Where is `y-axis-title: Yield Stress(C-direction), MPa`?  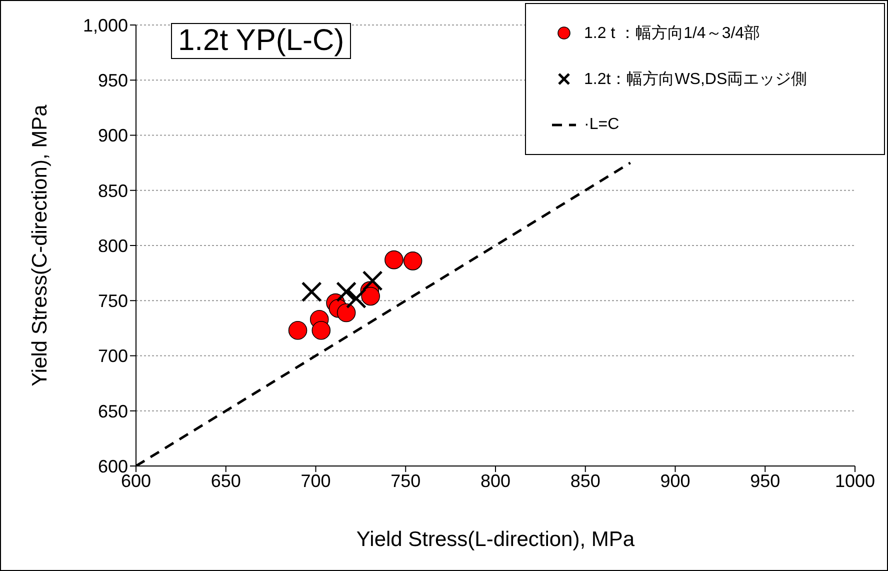
y-axis-title: Yield Stress(C-direction), MPa is located at coordinates (40, 245).